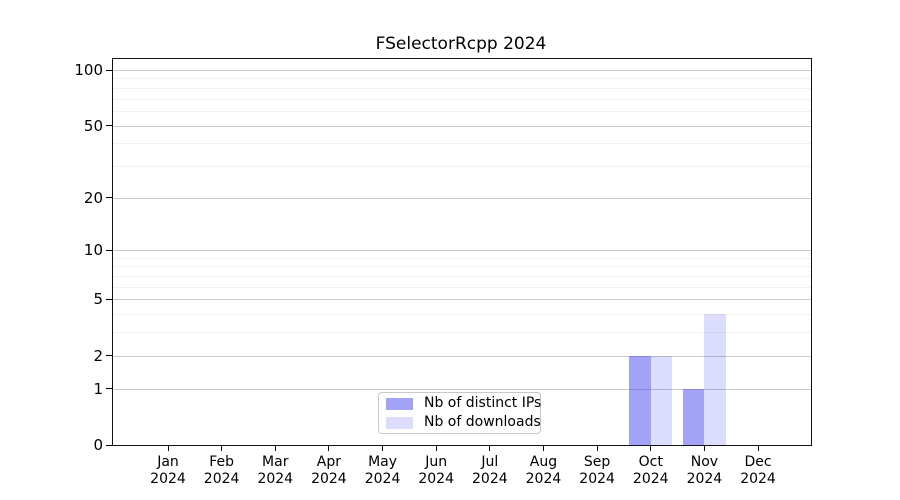  I want to click on x-axis-tick-label: Sep 2024, so click(597, 470).